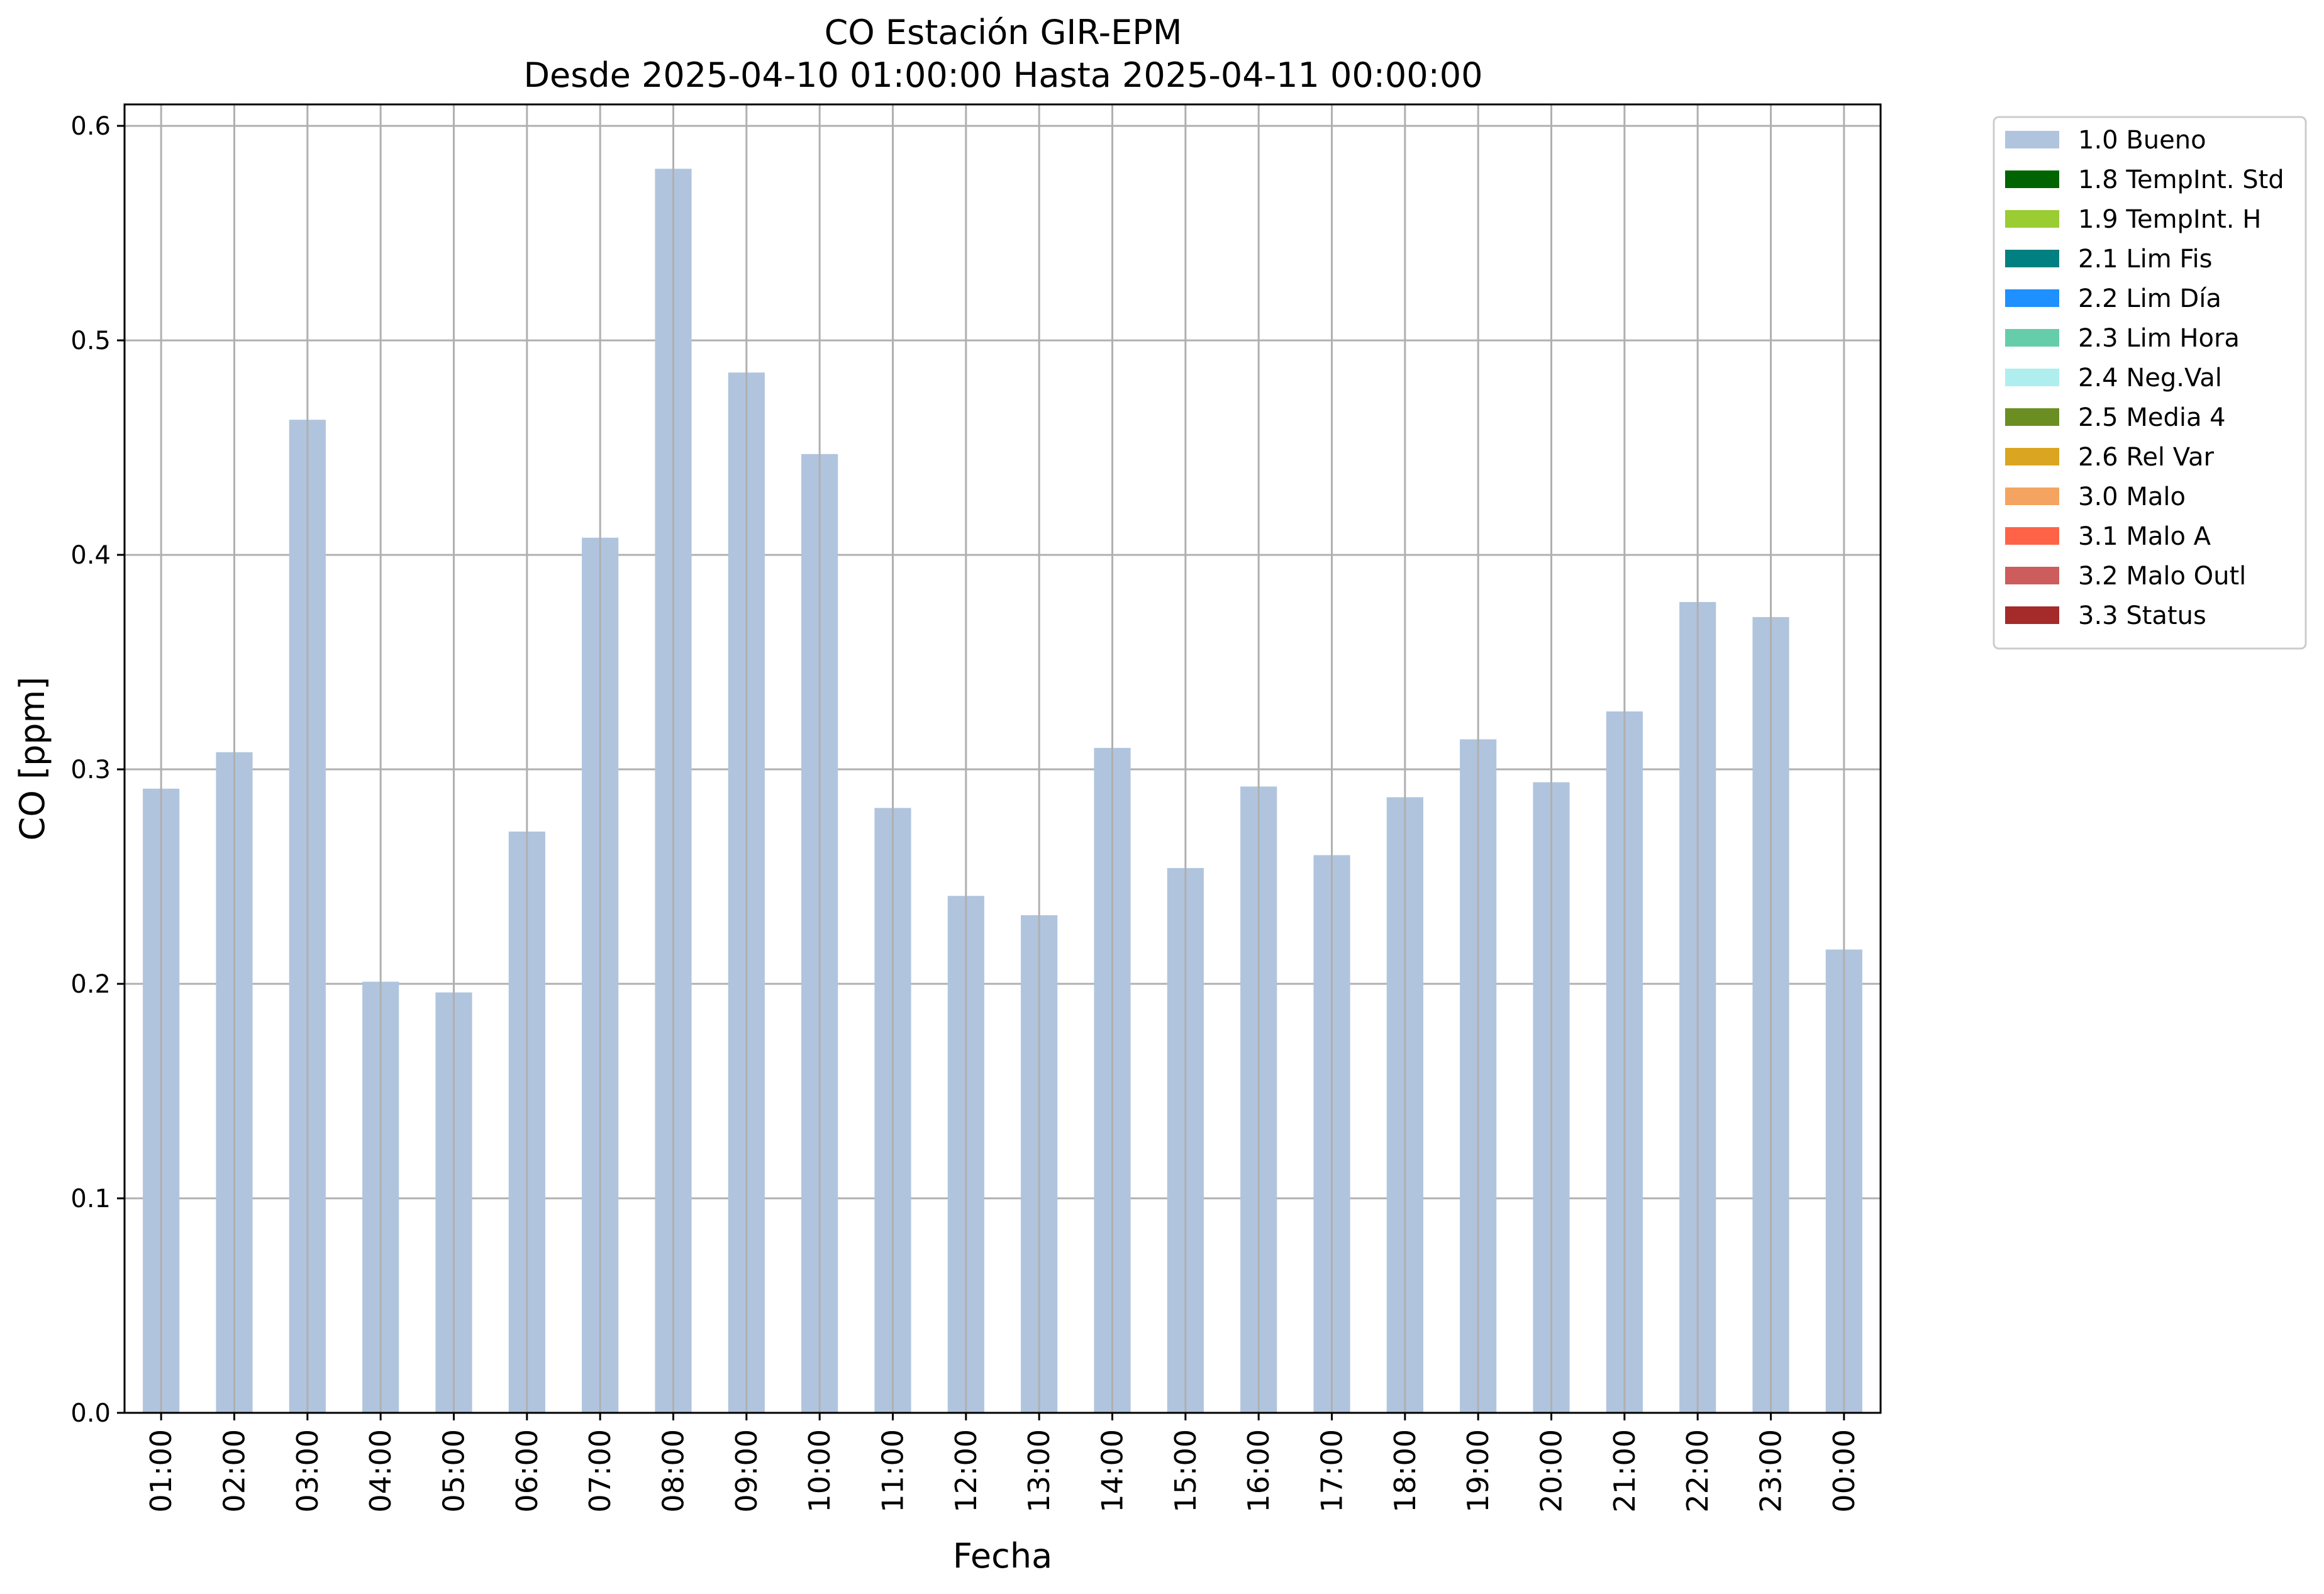 Image resolution: width=2324 pixels, height=1594 pixels. I want to click on y-tick-label: 0.2, so click(90, 985).